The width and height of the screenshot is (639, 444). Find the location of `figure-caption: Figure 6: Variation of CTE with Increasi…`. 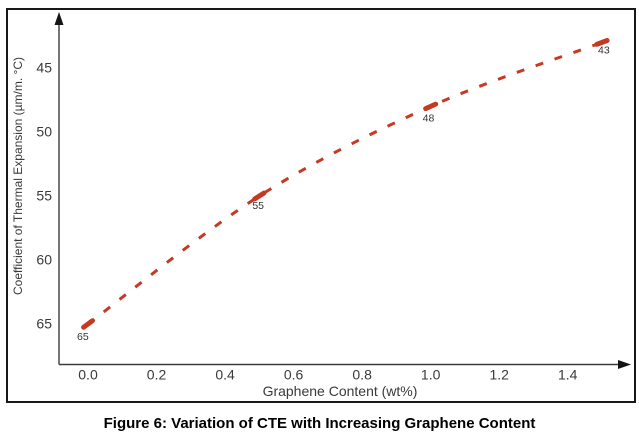

figure-caption: Figure 6: Variation of CTE with Increasi… is located at coordinates (319, 423).